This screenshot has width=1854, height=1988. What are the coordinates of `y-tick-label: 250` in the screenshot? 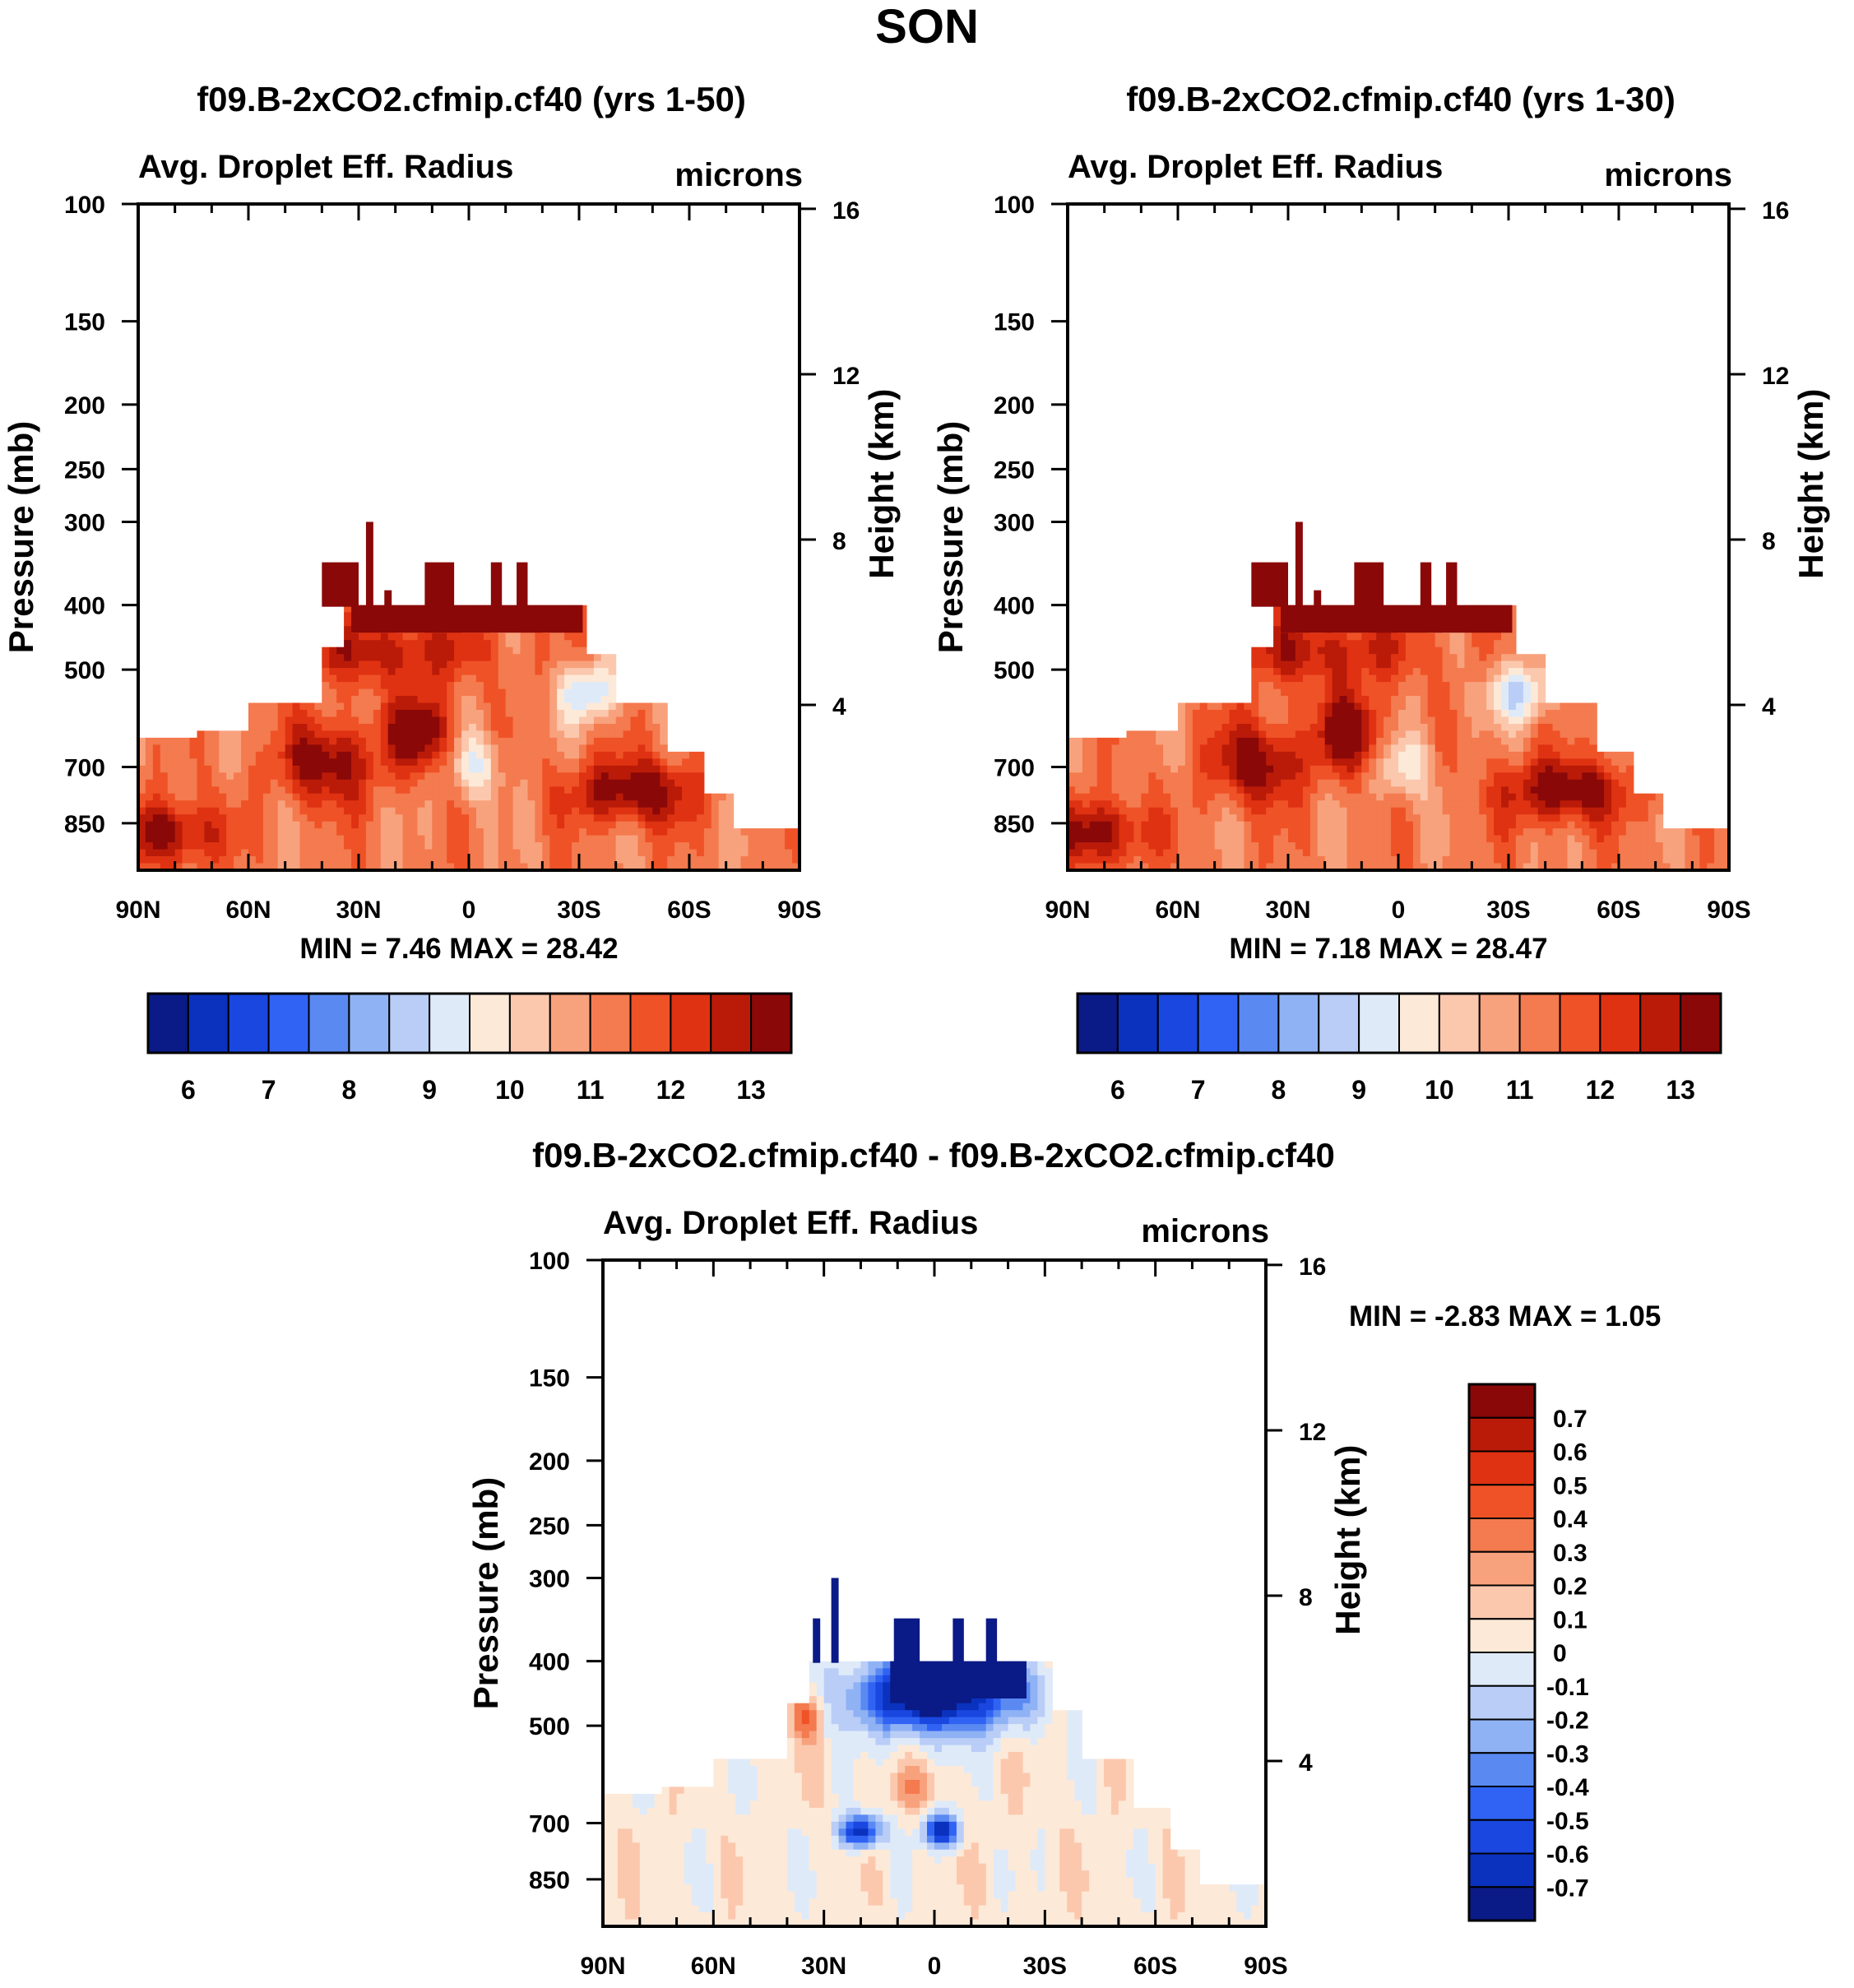 It's located at (1014, 470).